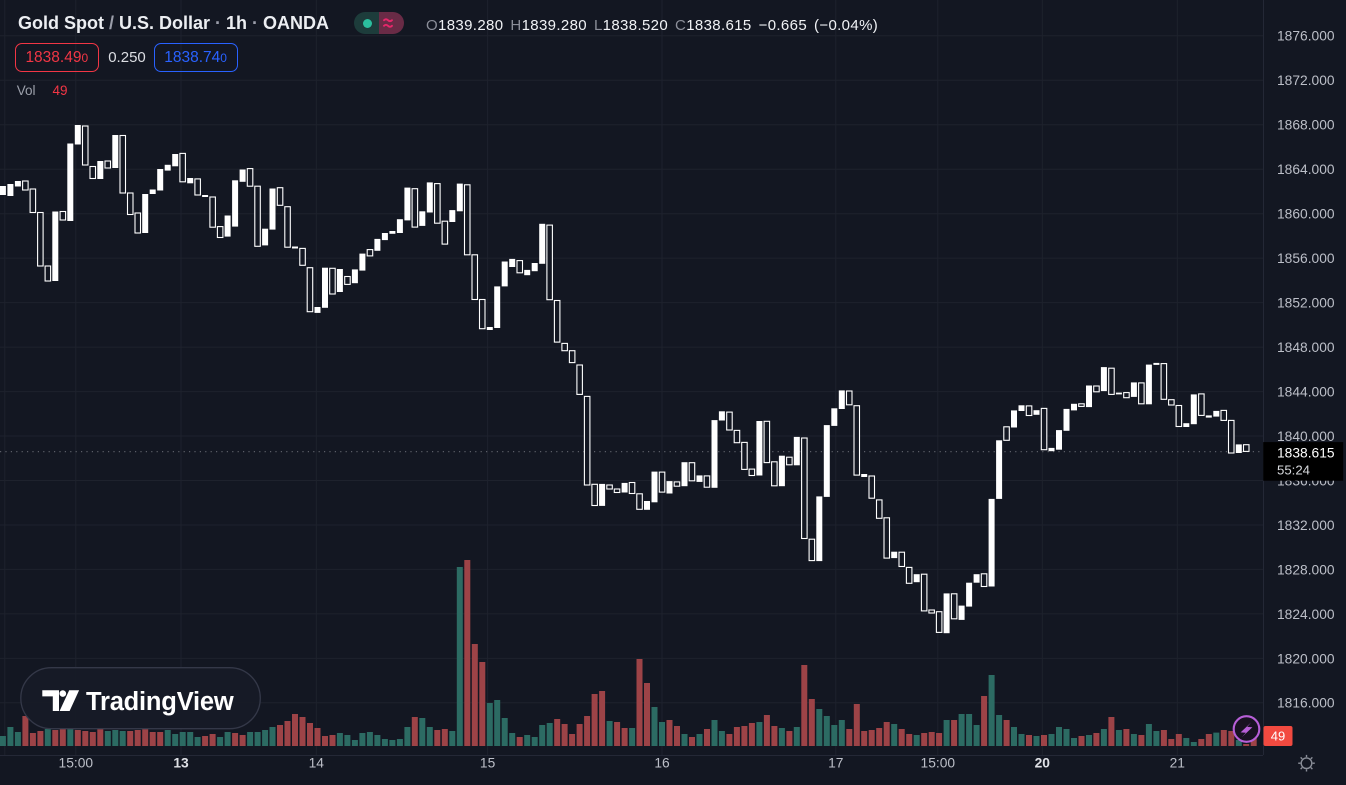 The width and height of the screenshot is (1346, 785). What do you see at coordinates (1306, 658) in the screenshot?
I see `svg-text: 1820.000` at bounding box center [1306, 658].